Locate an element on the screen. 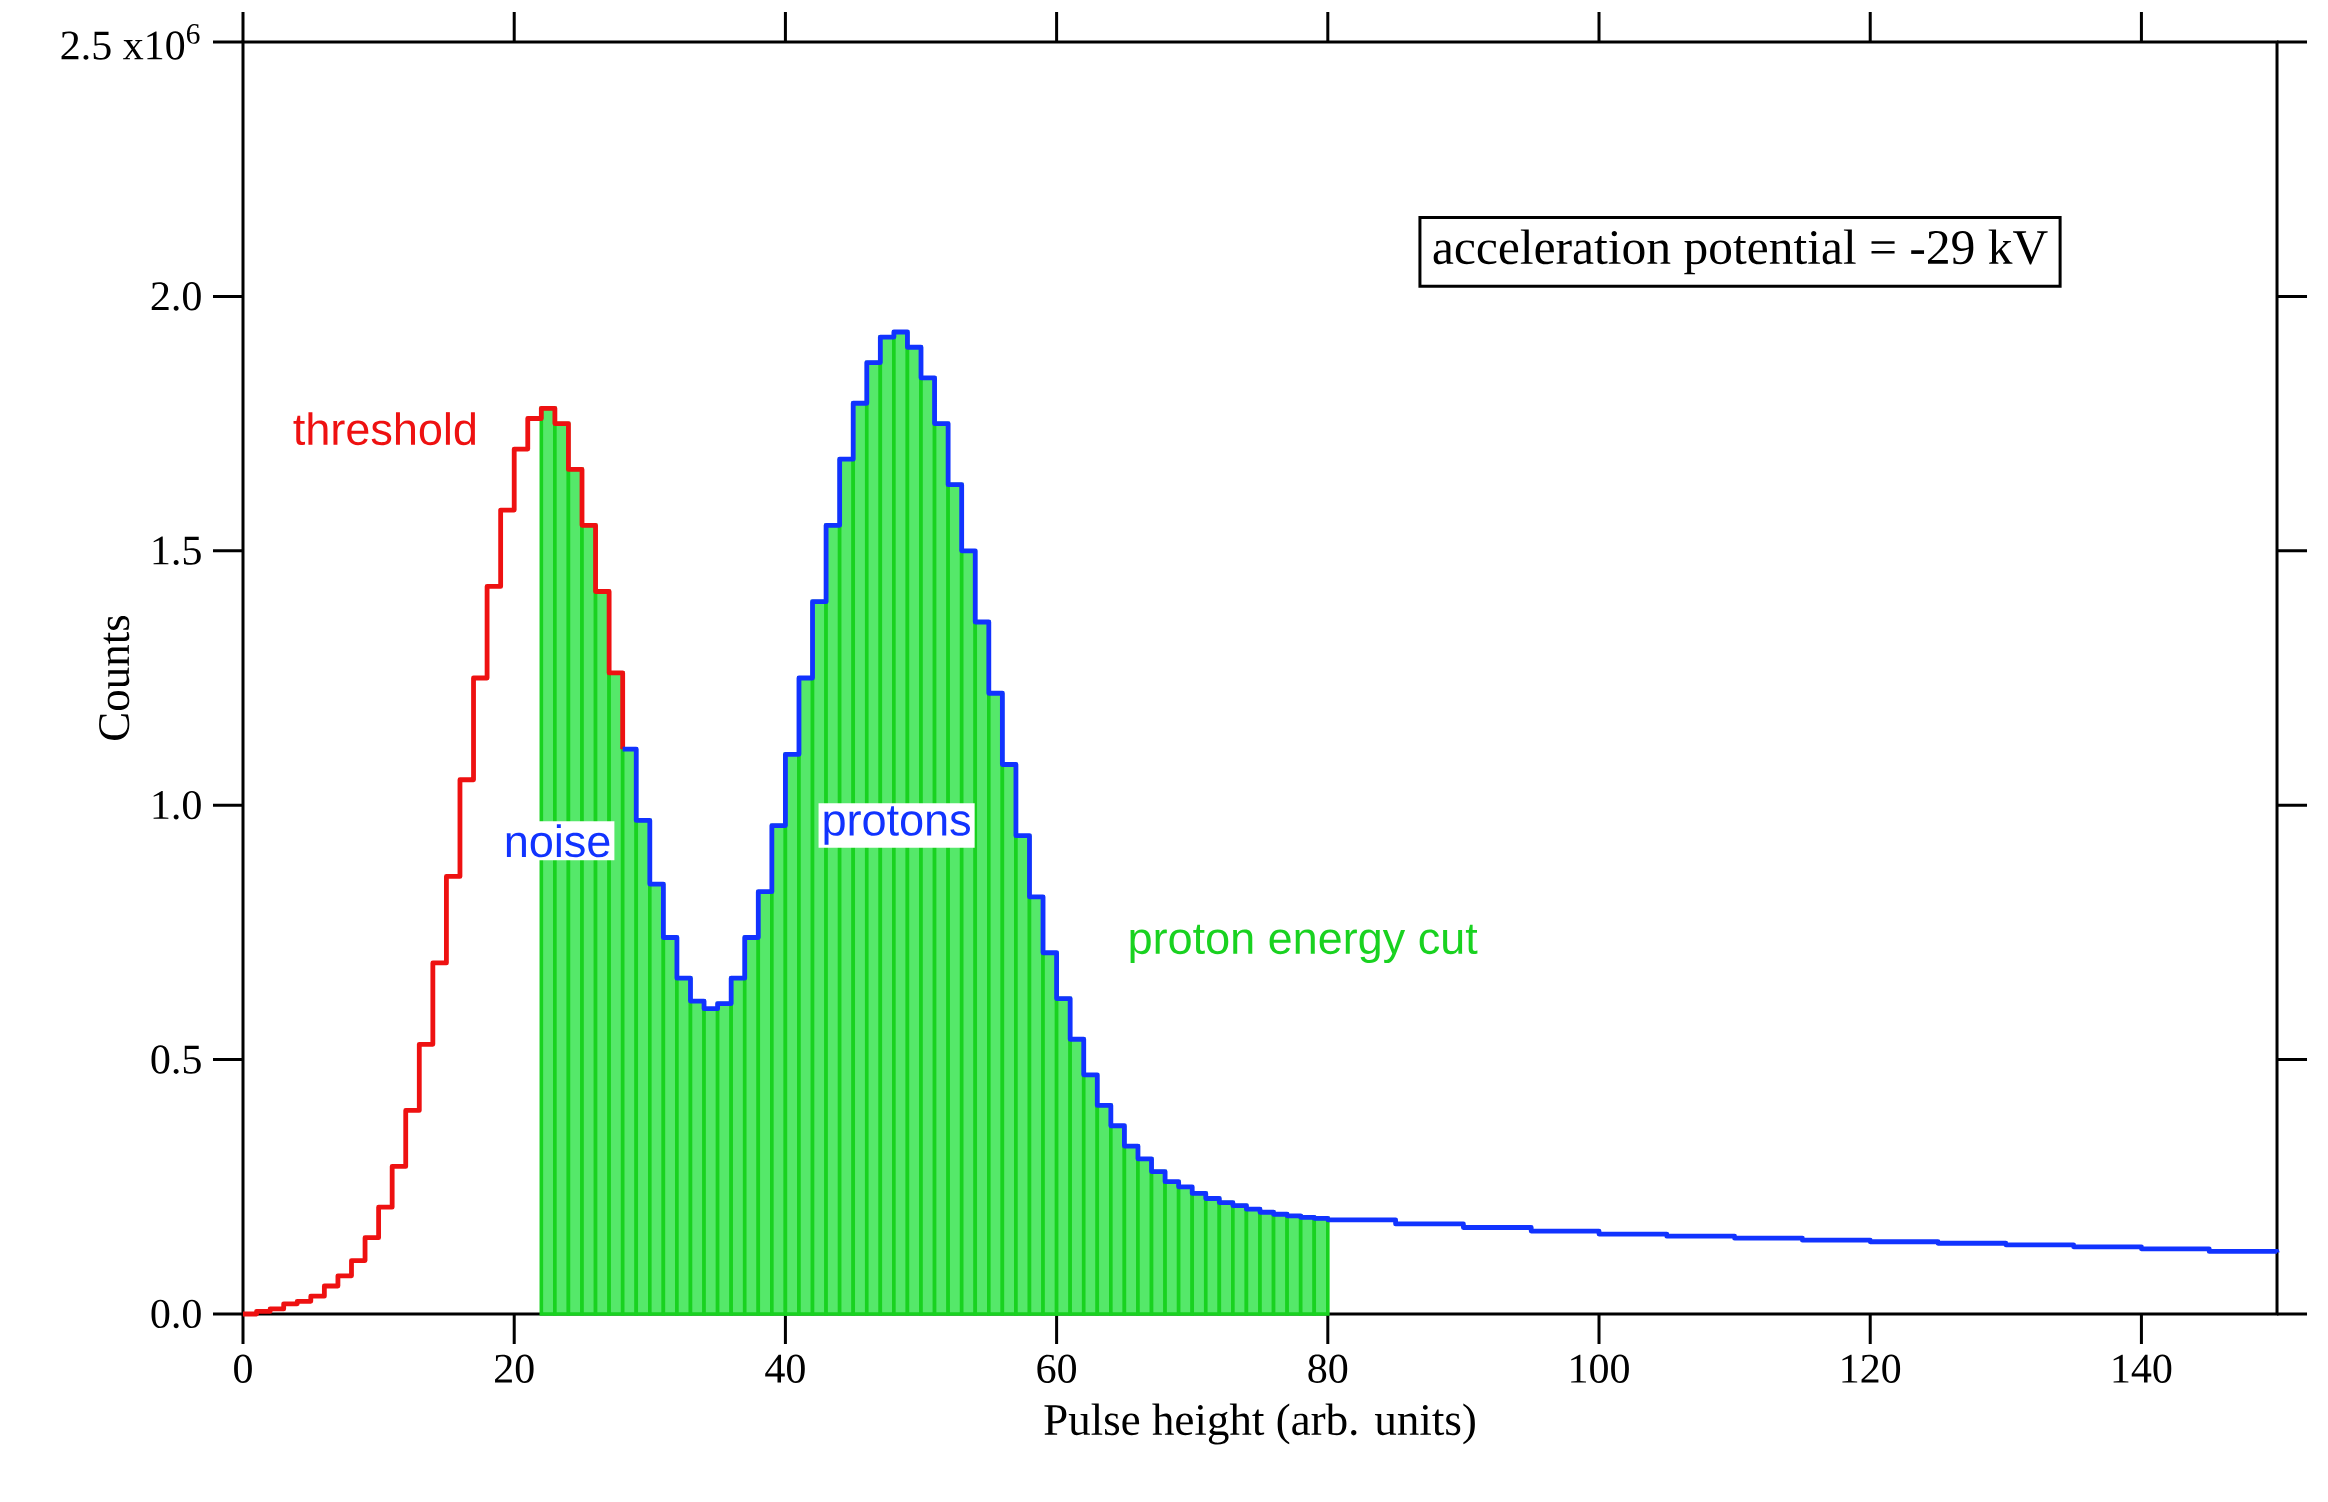 The width and height of the screenshot is (2328, 1502). annotation: proton energy cut is located at coordinates (1304, 943).